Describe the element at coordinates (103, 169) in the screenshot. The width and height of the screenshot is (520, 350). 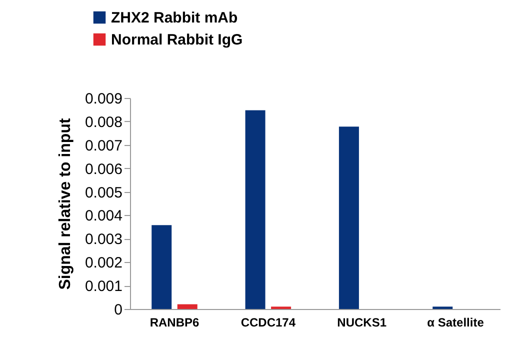
I see `y-tick-label: 0.006` at that location.